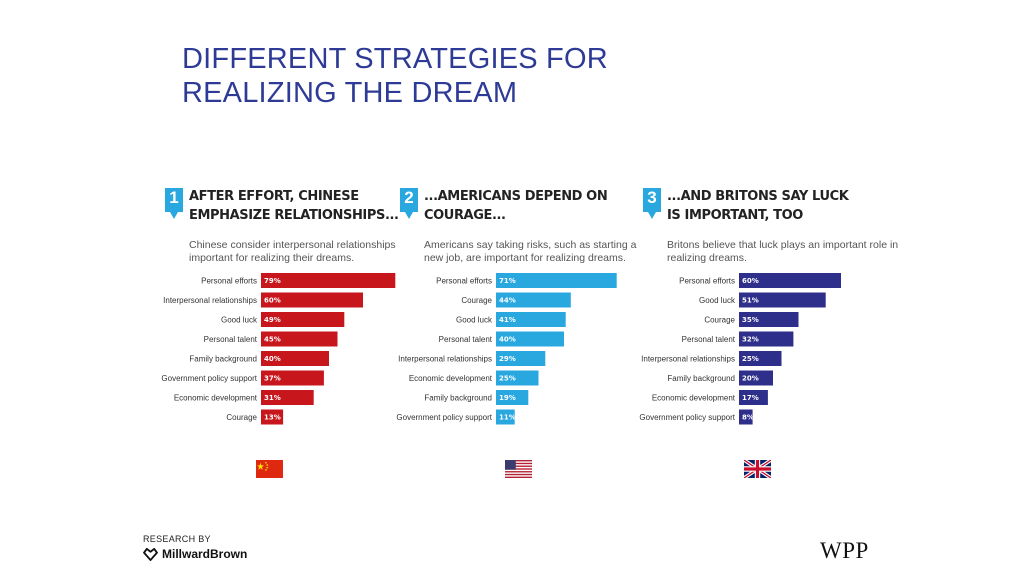  What do you see at coordinates (757, 469) in the screenshot?
I see `uk-flag-icon` at bounding box center [757, 469].